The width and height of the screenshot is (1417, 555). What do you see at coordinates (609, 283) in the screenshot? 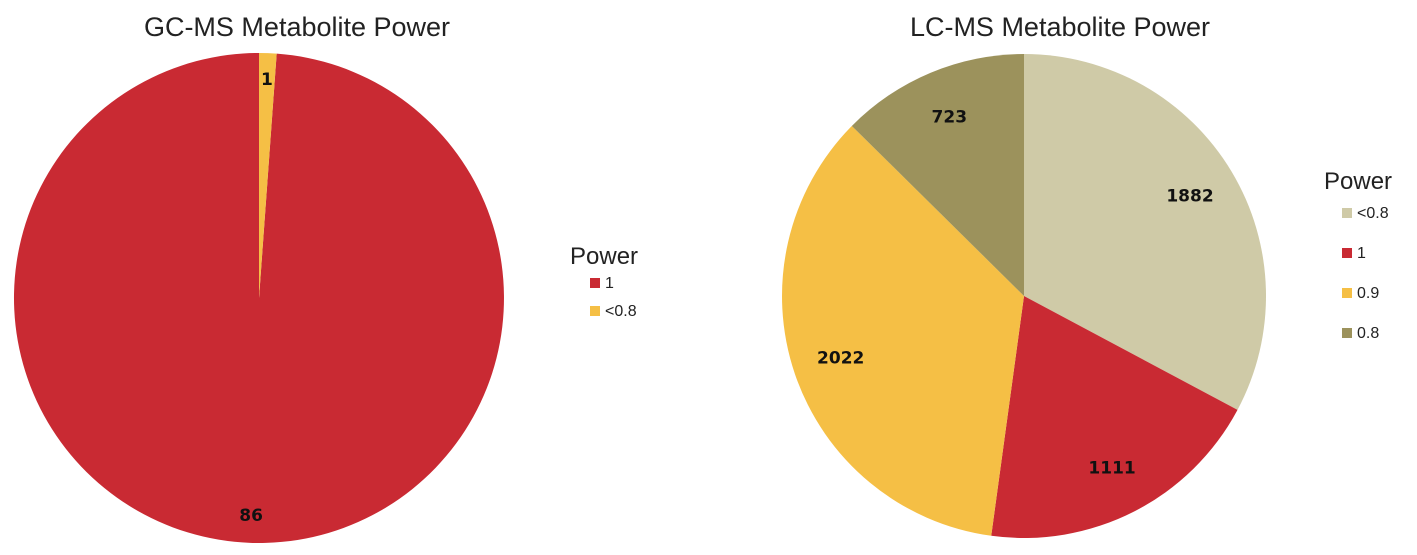
I see `gc-ms-legend-label-1: 1` at bounding box center [609, 283].